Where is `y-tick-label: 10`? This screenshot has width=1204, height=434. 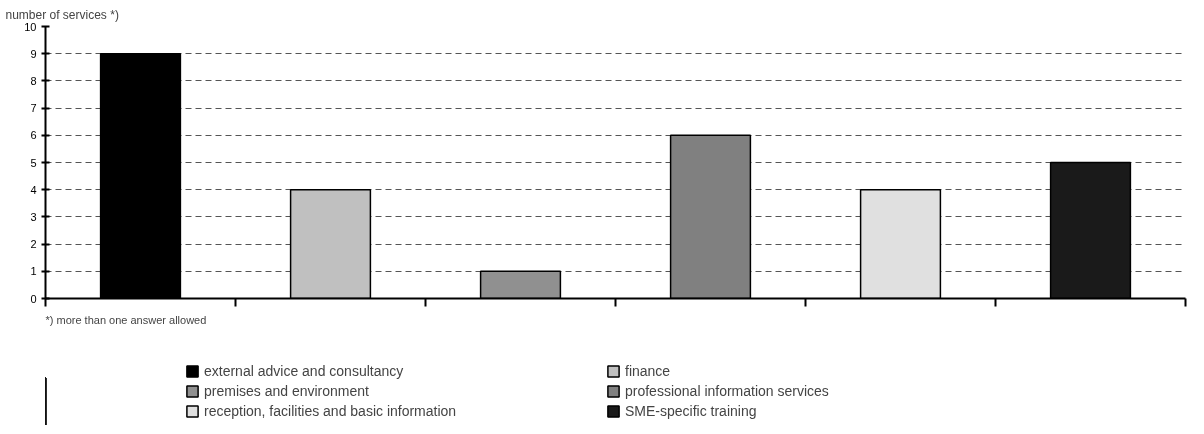
y-tick-label: 10 is located at coordinates (30, 26).